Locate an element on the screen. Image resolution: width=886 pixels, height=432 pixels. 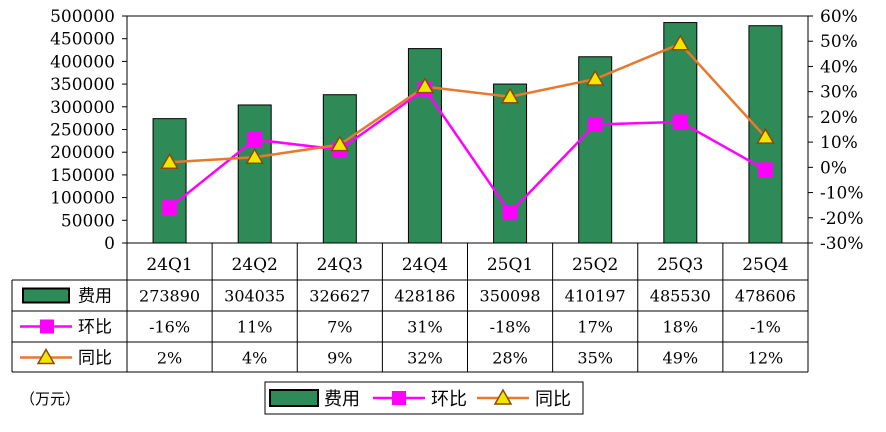
legend-key-tongbi-marker is located at coordinates (503, 396).